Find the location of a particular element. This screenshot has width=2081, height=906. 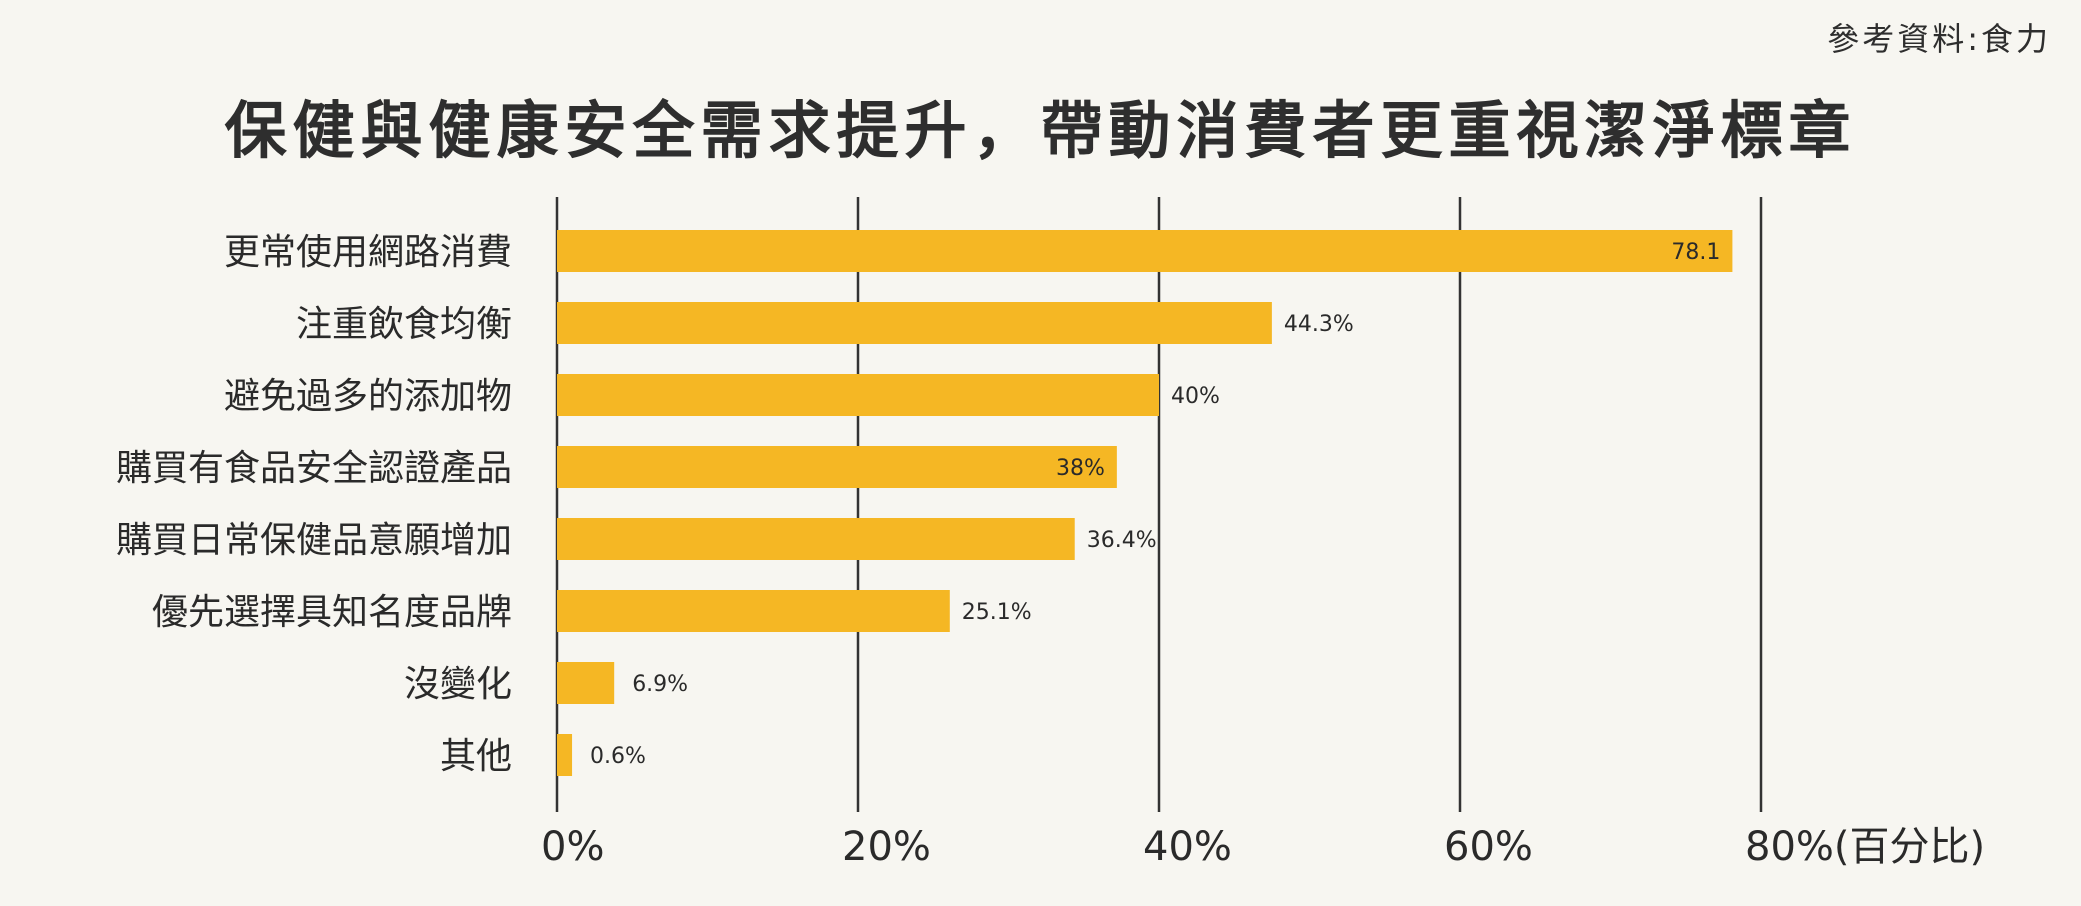

category-label: 更常使用網路消費 is located at coordinates (368, 252).